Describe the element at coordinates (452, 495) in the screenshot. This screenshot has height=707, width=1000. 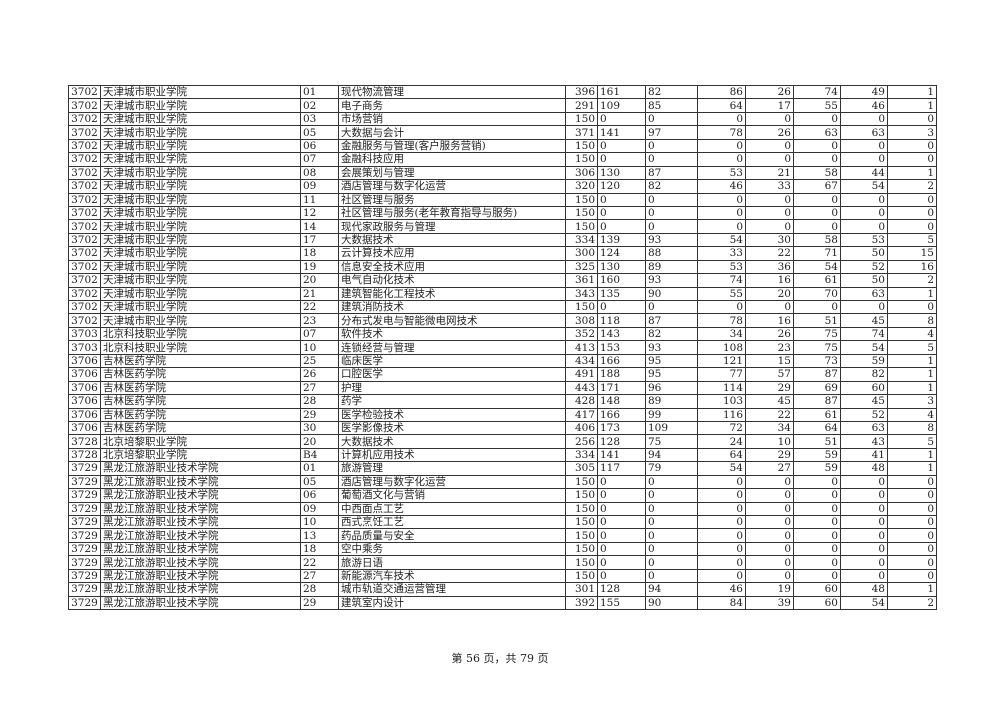
I see `major-name-cell: 葡萄酒文化与营销` at that location.